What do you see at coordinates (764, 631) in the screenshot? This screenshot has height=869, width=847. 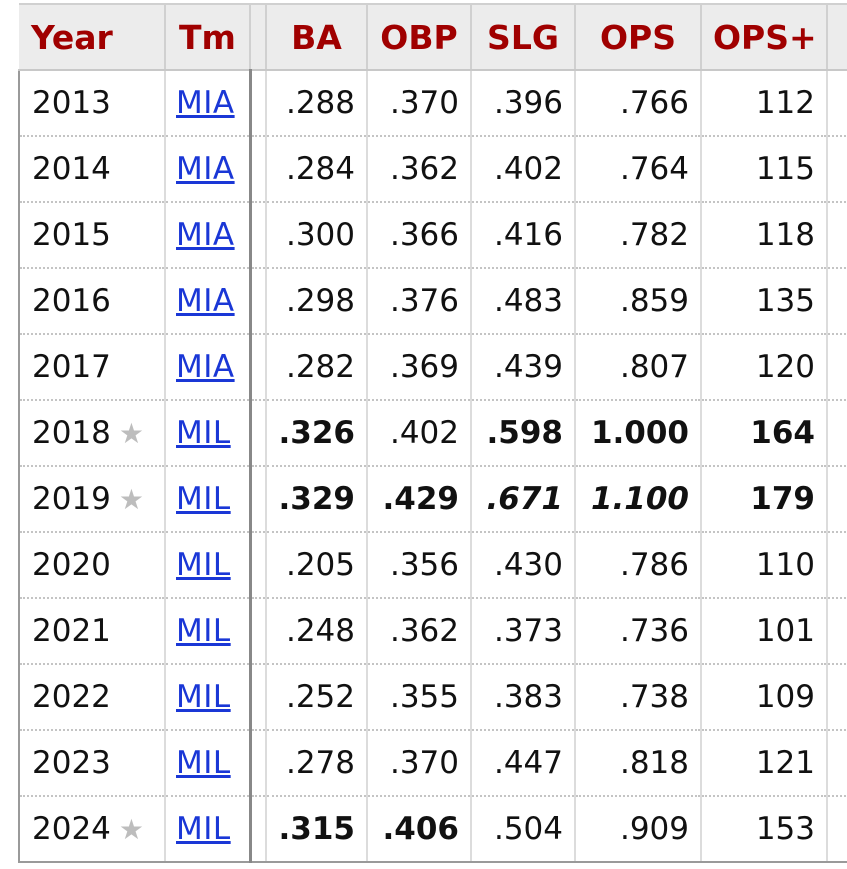 I see `ops-plus-cell: 101` at bounding box center [764, 631].